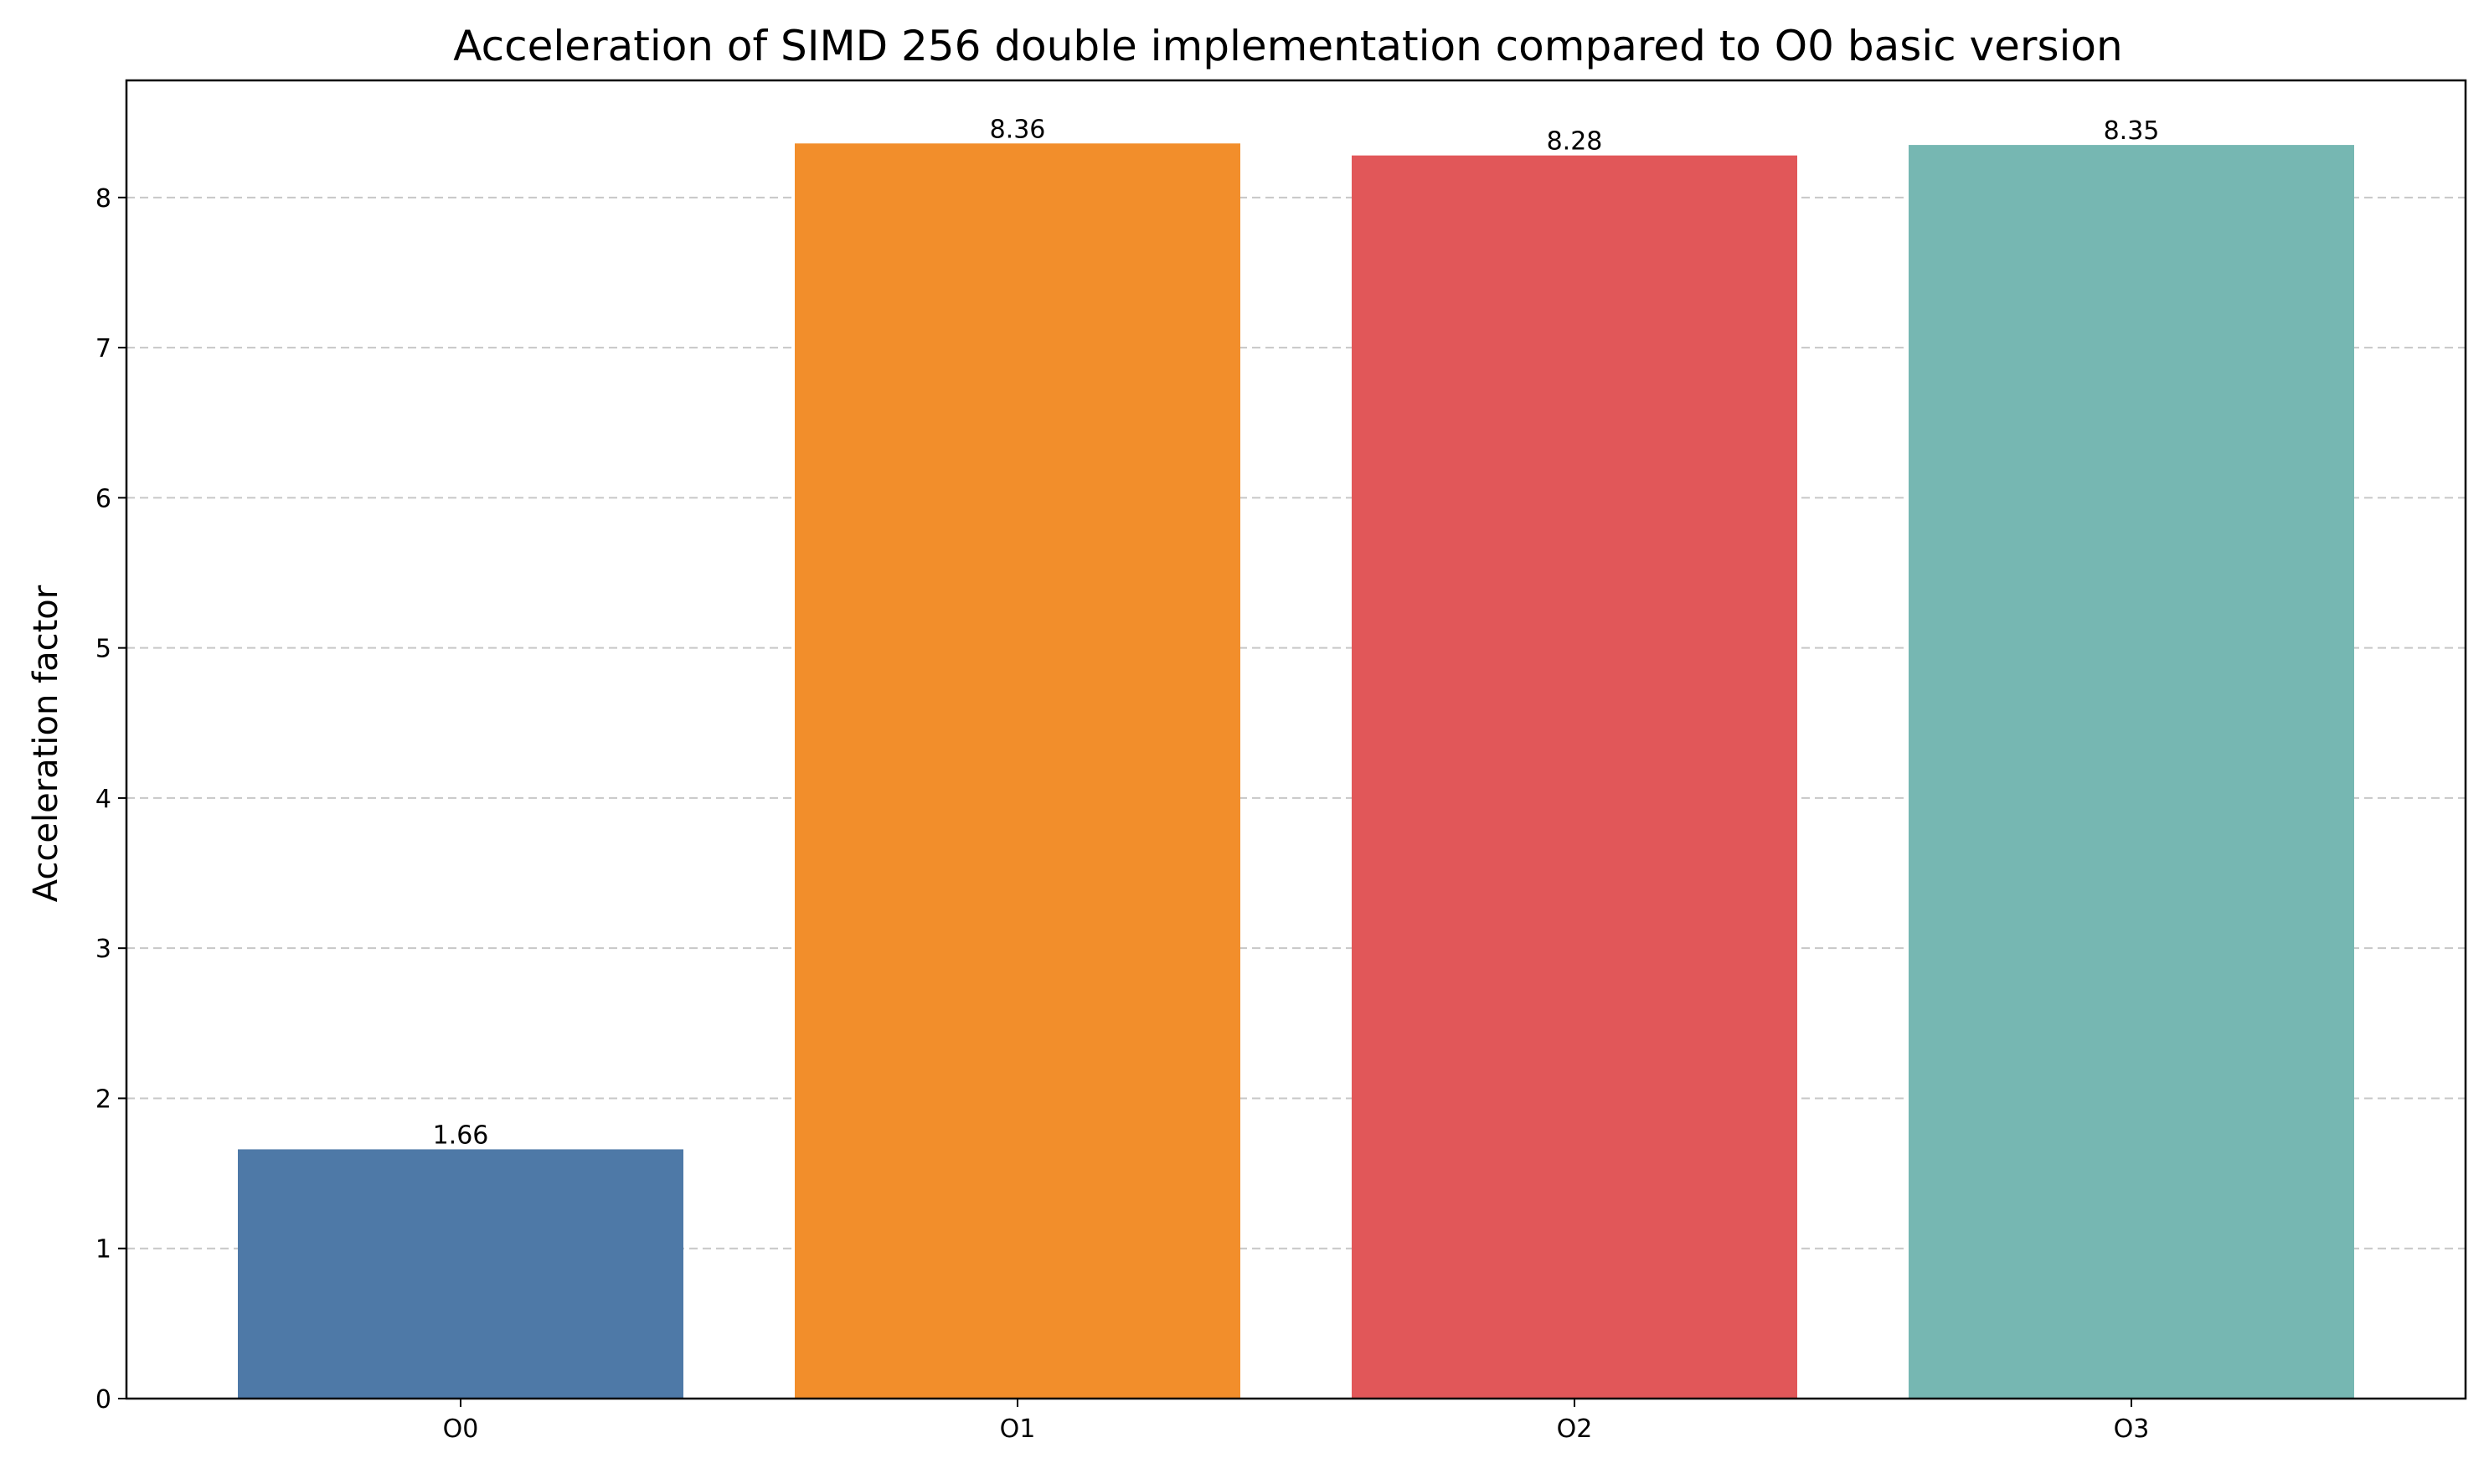 The width and height of the screenshot is (2489, 1484). Describe the element at coordinates (460, 1274) in the screenshot. I see `bar-o0` at that location.